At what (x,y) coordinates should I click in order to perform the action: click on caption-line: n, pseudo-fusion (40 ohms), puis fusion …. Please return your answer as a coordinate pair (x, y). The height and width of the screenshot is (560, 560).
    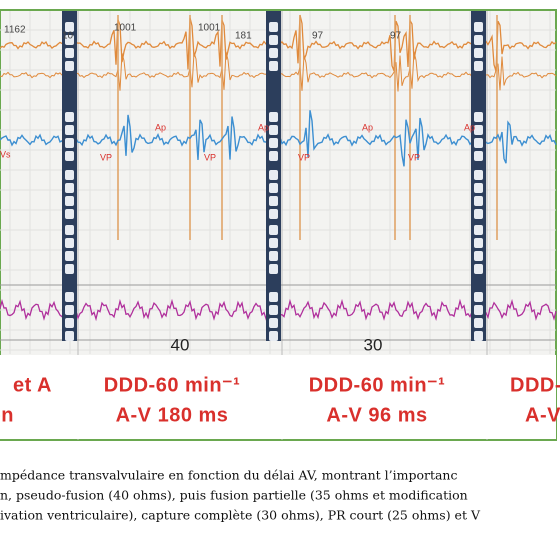
    Looking at the image, I should click on (234, 495).